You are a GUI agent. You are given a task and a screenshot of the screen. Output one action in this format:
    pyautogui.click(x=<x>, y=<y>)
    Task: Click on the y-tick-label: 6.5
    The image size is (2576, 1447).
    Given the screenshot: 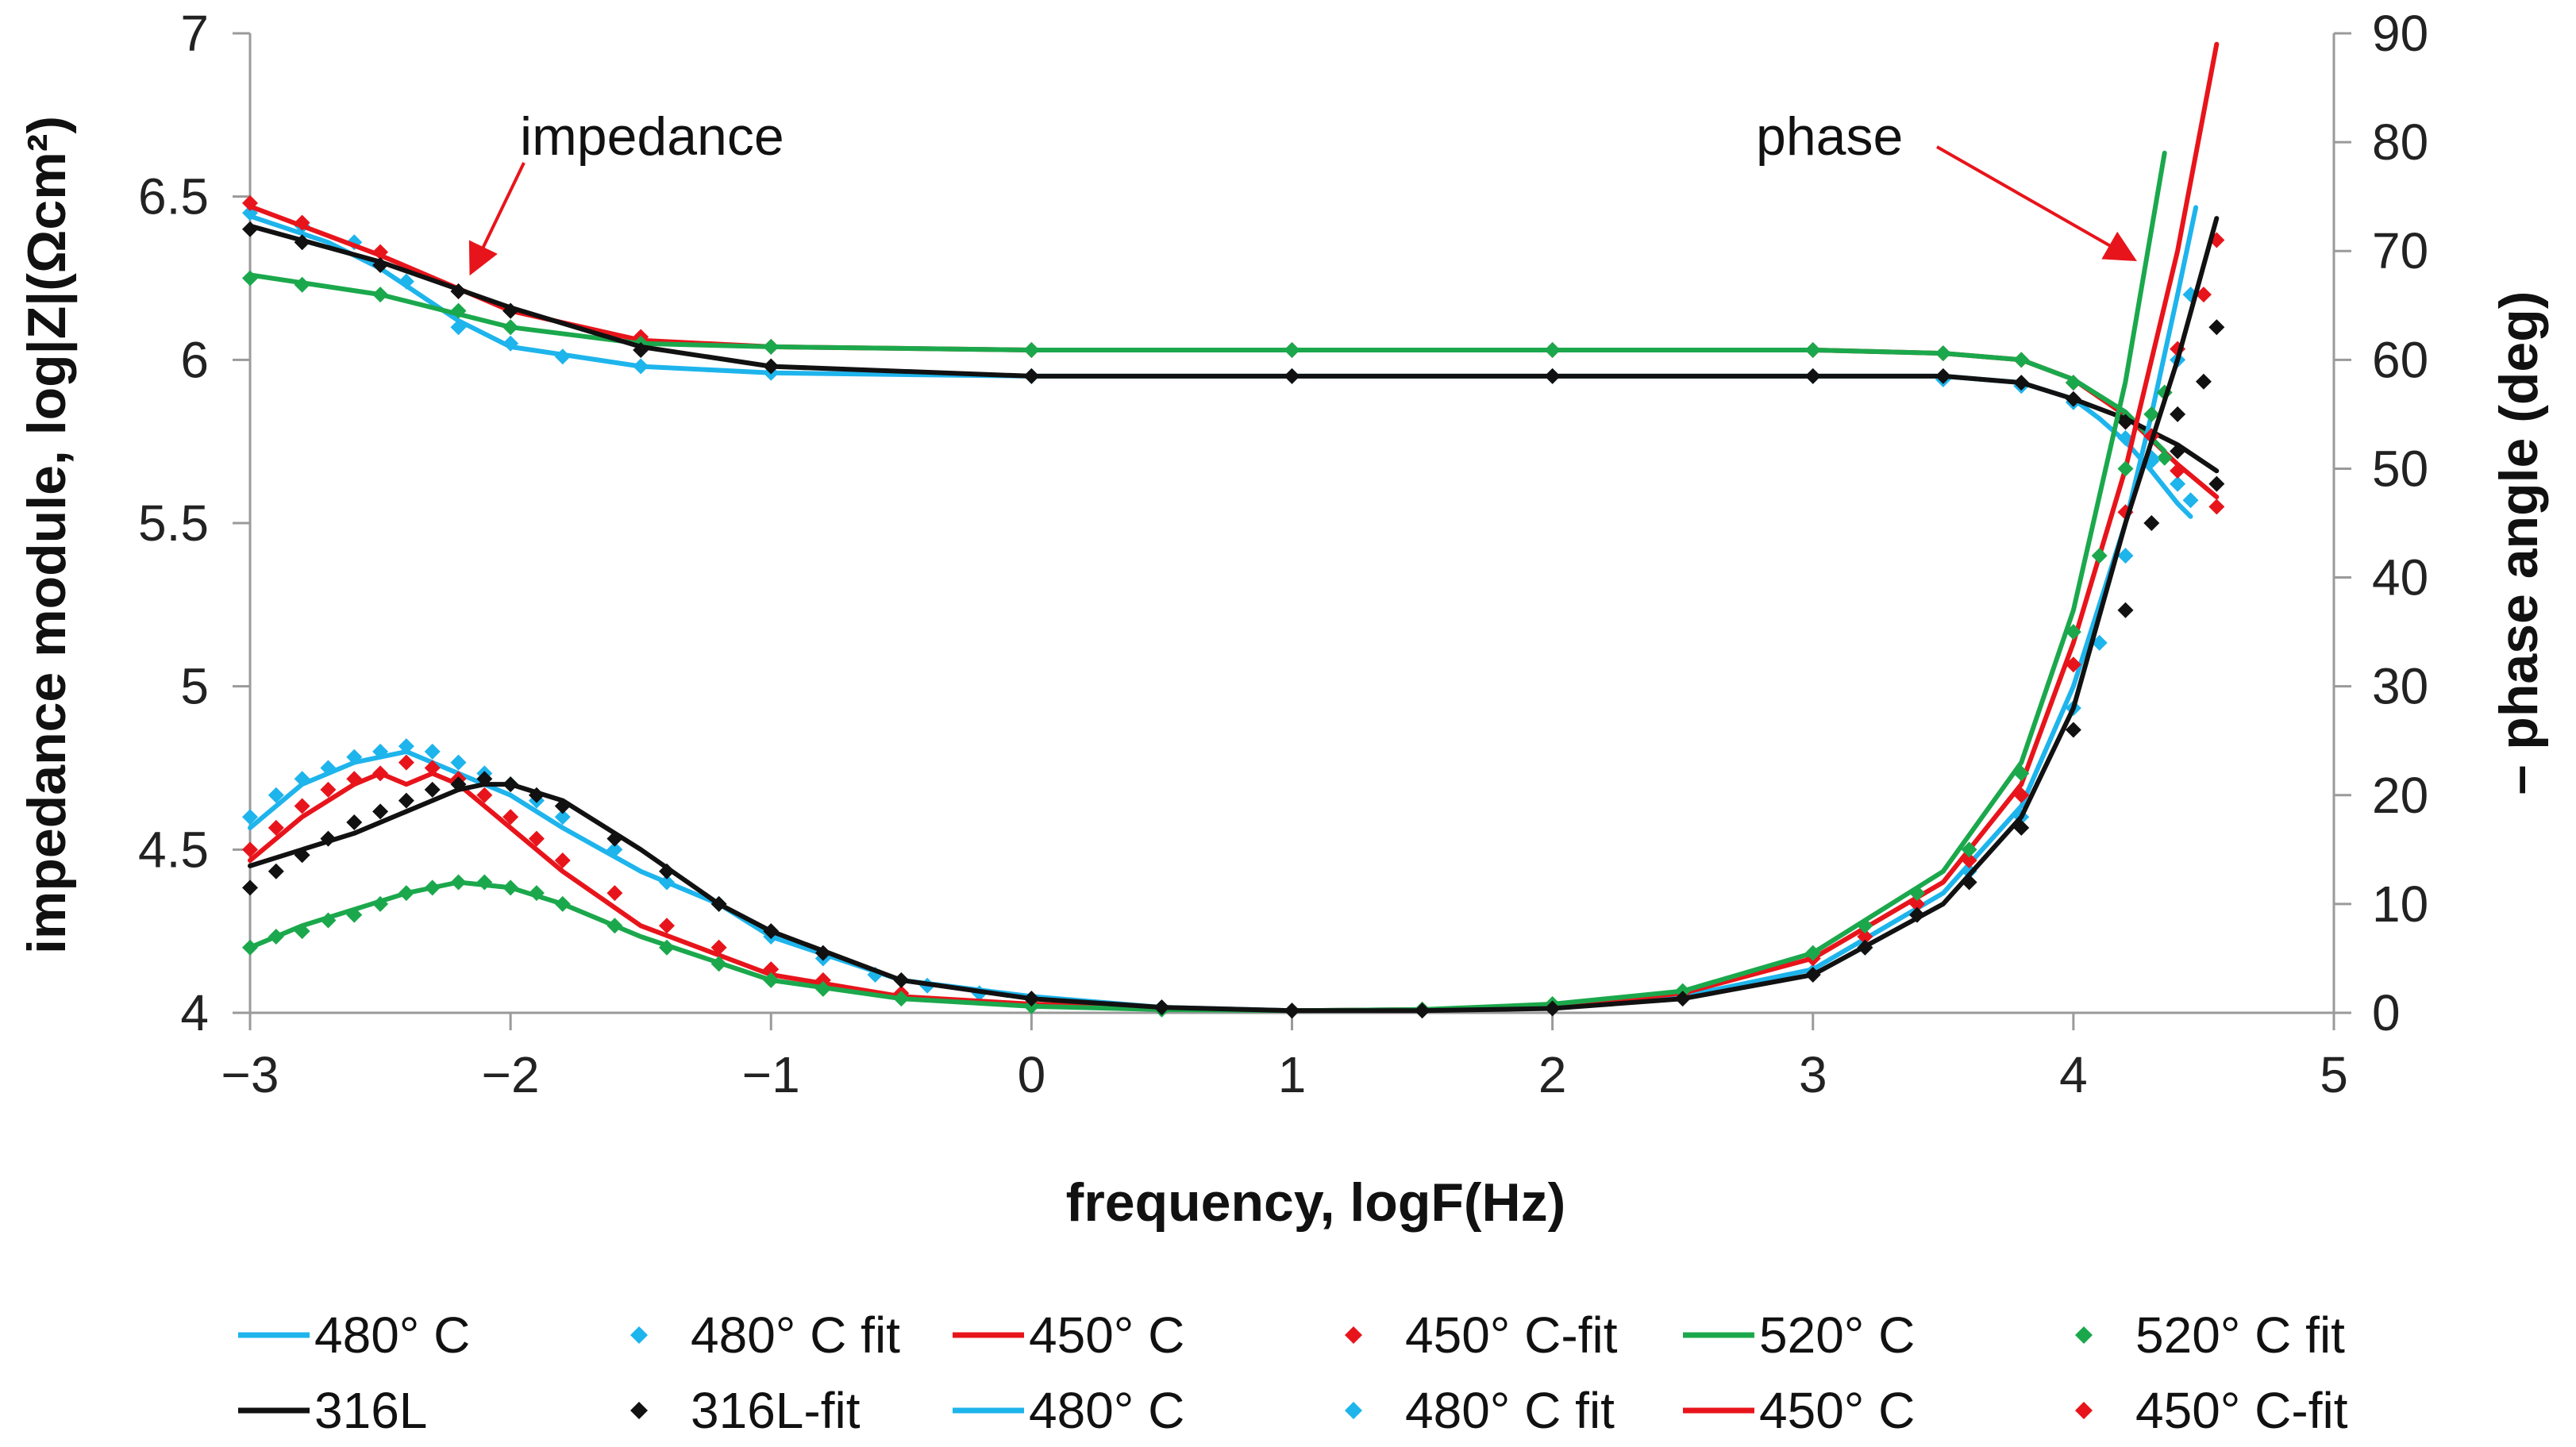 What is the action you would take?
    pyautogui.click(x=173, y=196)
    